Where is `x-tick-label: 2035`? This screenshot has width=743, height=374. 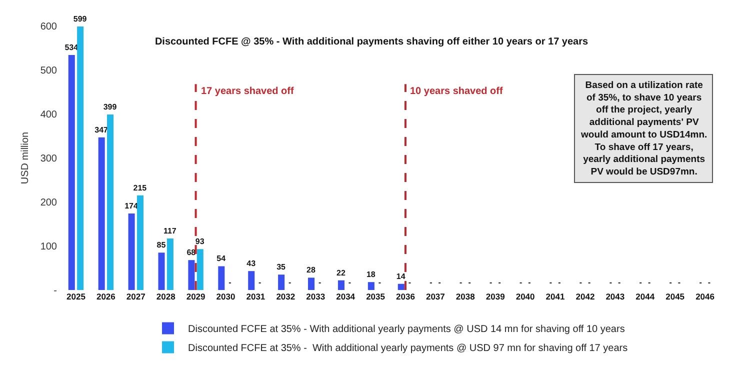
x-tick-label: 2035 is located at coordinates (376, 297).